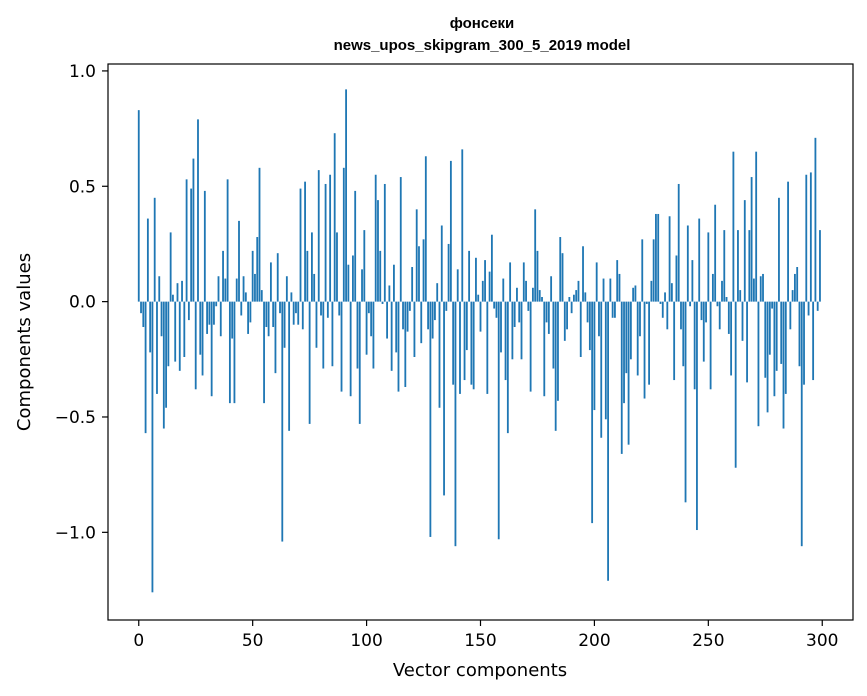 This screenshot has height=696, width=867. Describe the element at coordinates (594, 641) in the screenshot. I see `x-tick-label: 200` at that location.